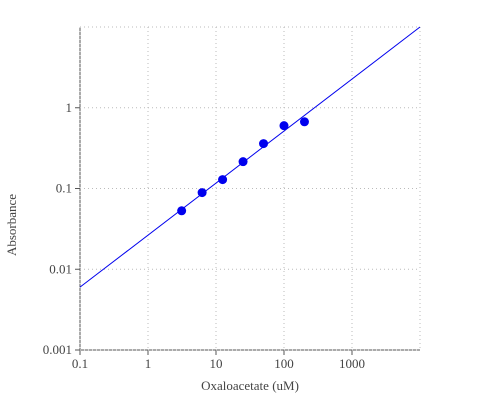  What do you see at coordinates (60, 268) in the screenshot?
I see `y-tick-label: 0.01` at bounding box center [60, 268].